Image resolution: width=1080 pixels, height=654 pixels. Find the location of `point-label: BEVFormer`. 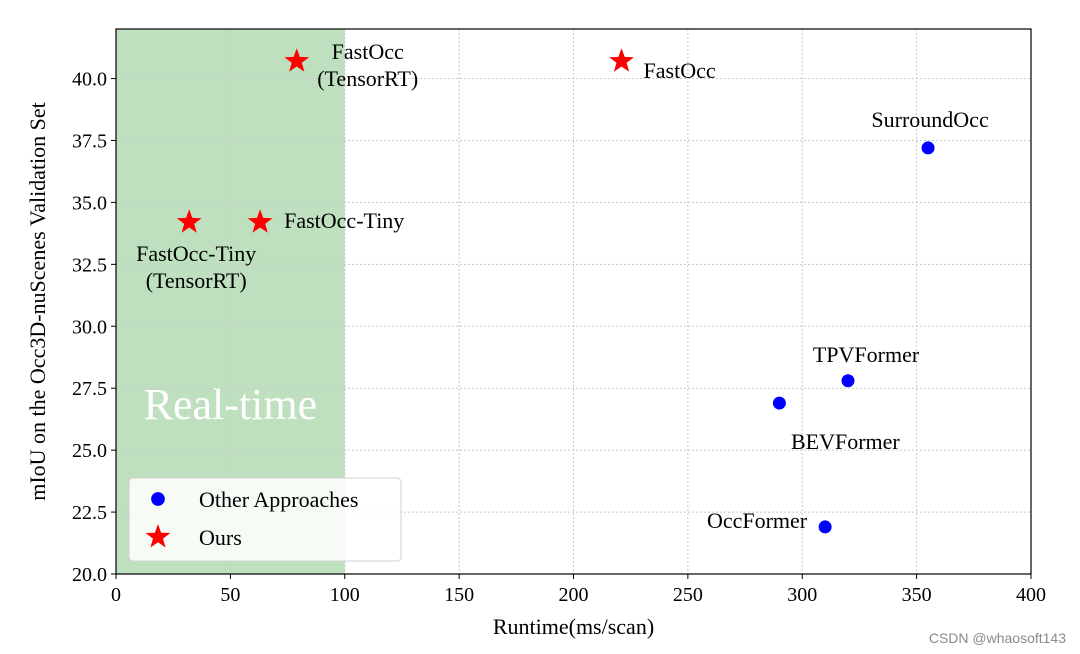

point-label: BEVFormer is located at coordinates (845, 441).